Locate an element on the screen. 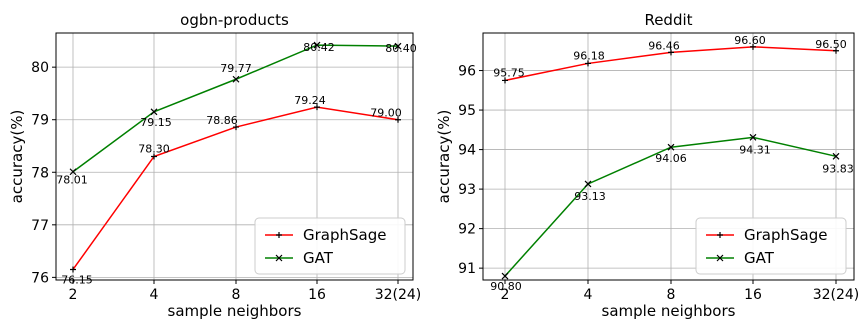 This screenshot has width=858, height=320. y-tick-label: 92 is located at coordinates (467, 230).